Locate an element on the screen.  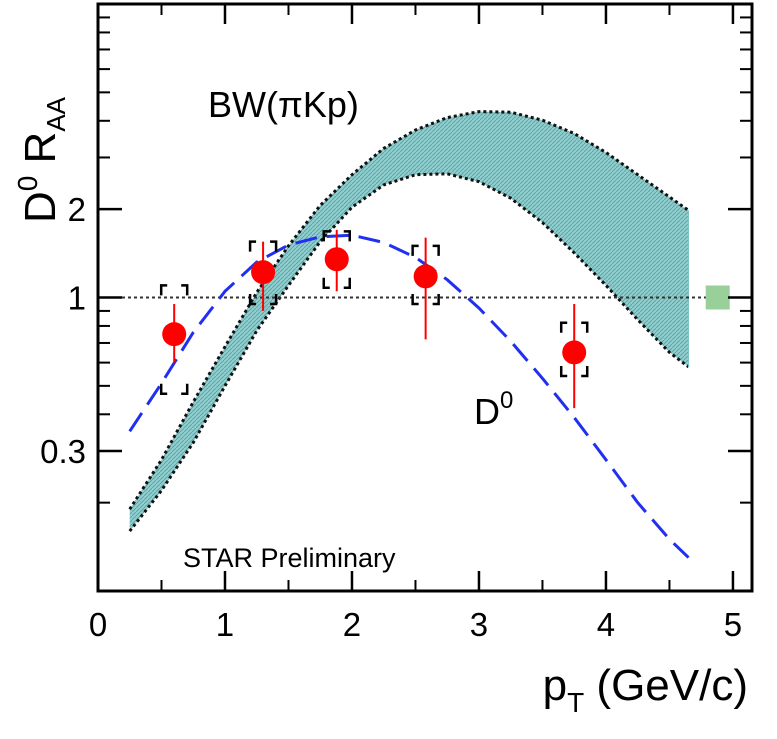
x-tick-label: 0 is located at coordinates (98, 624).